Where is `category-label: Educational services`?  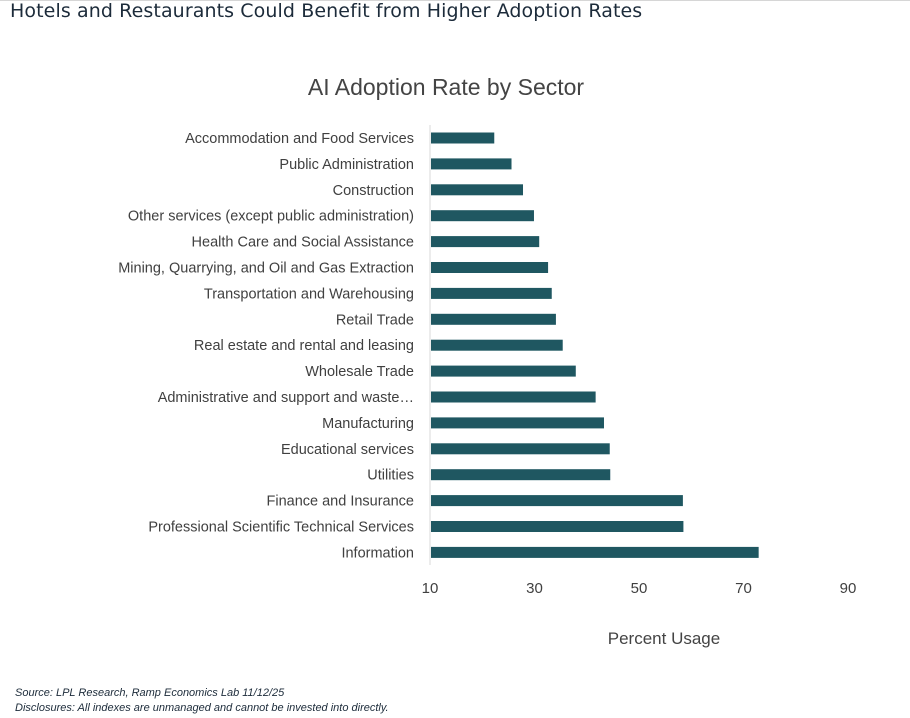 category-label: Educational services is located at coordinates (347, 450).